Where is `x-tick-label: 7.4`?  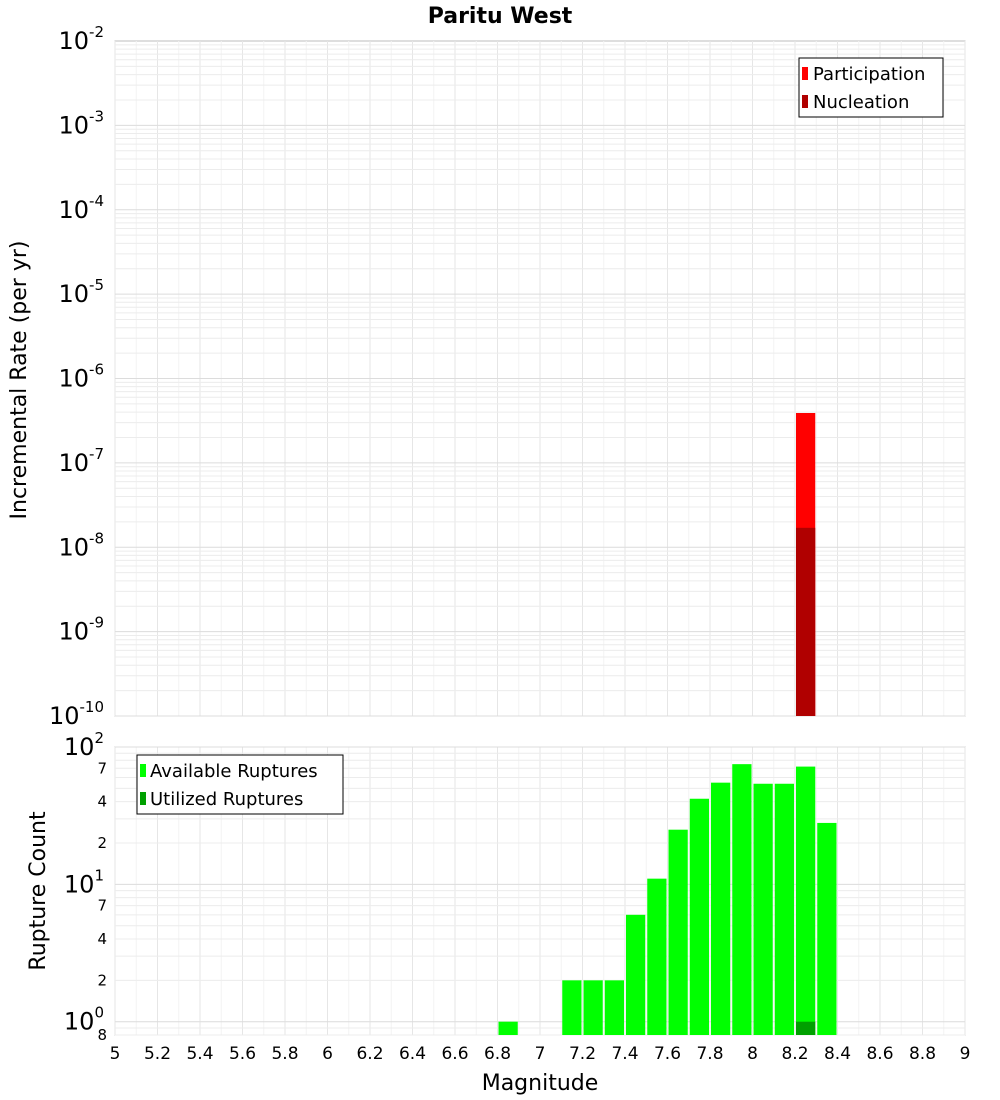
x-tick-label: 7.4 is located at coordinates (624, 1054).